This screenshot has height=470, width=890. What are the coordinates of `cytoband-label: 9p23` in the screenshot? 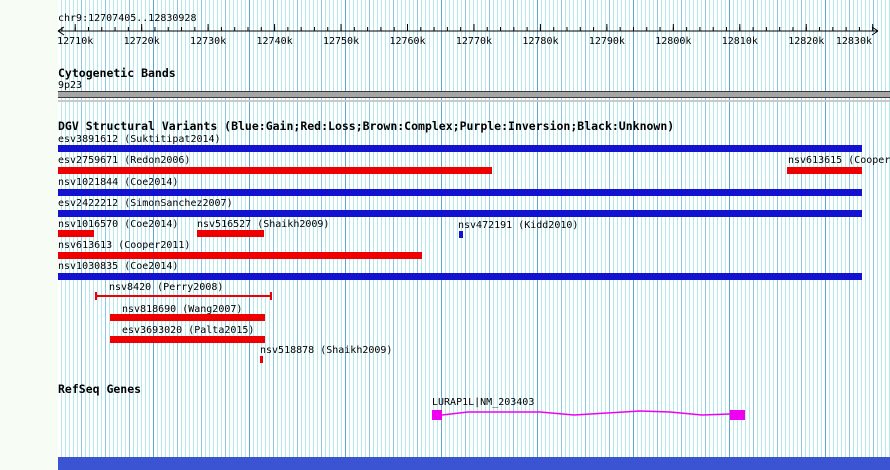 It's located at (70, 85).